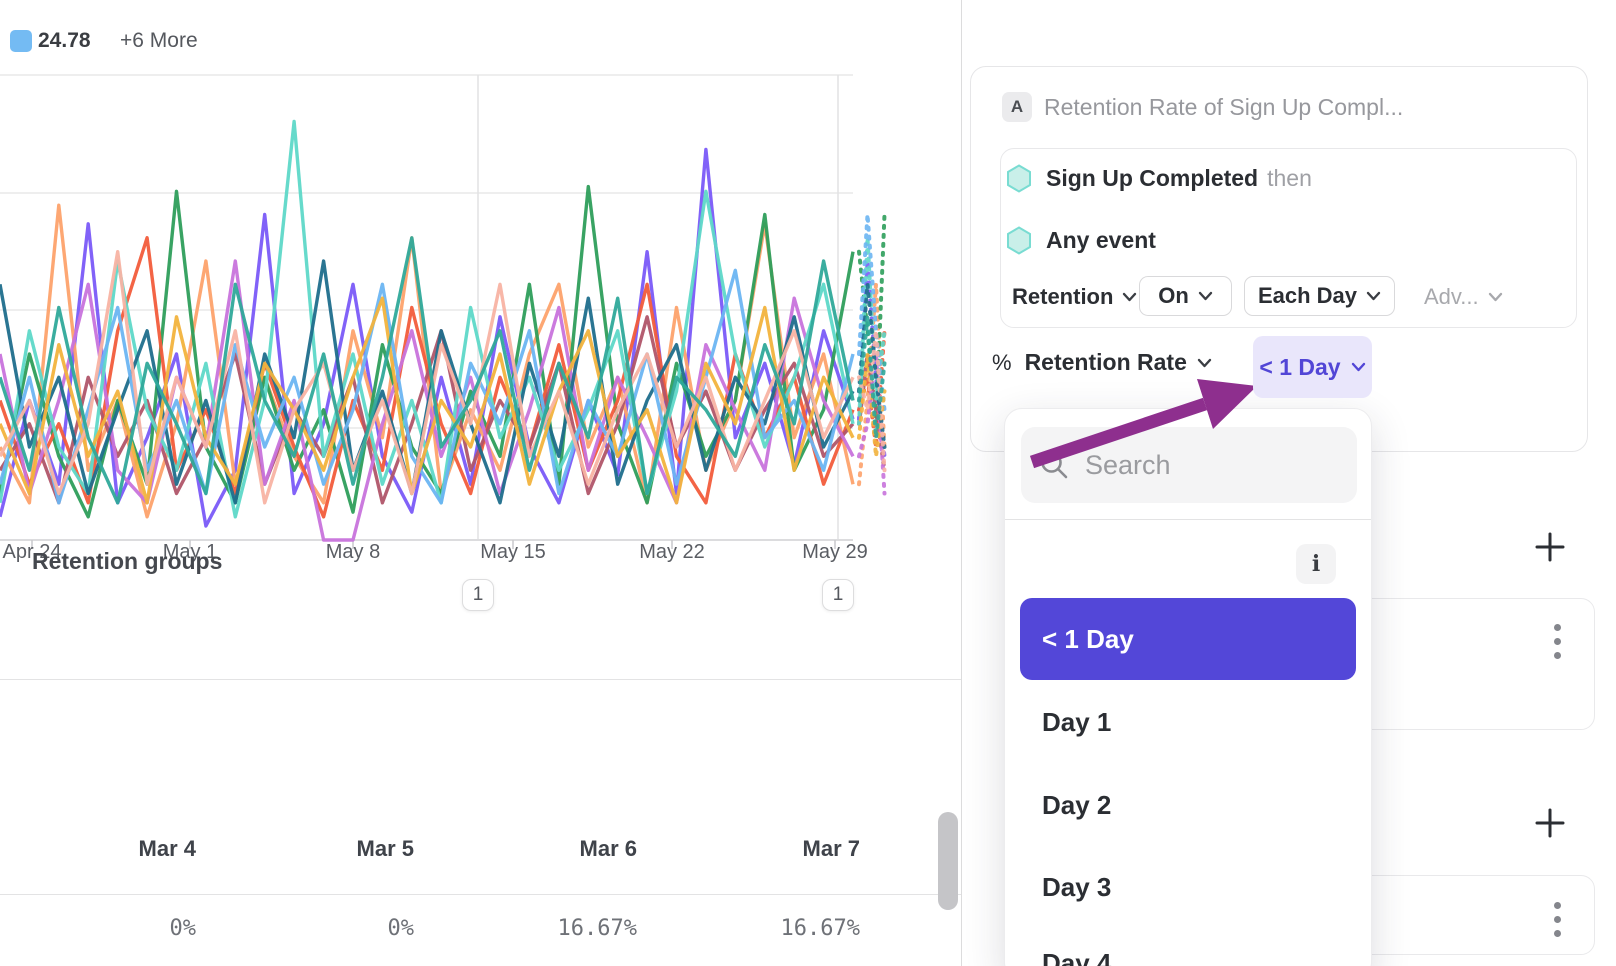 This screenshot has height=966, width=1616. Describe the element at coordinates (385, 848) in the screenshot. I see `table-column-header: Mar 5` at that location.